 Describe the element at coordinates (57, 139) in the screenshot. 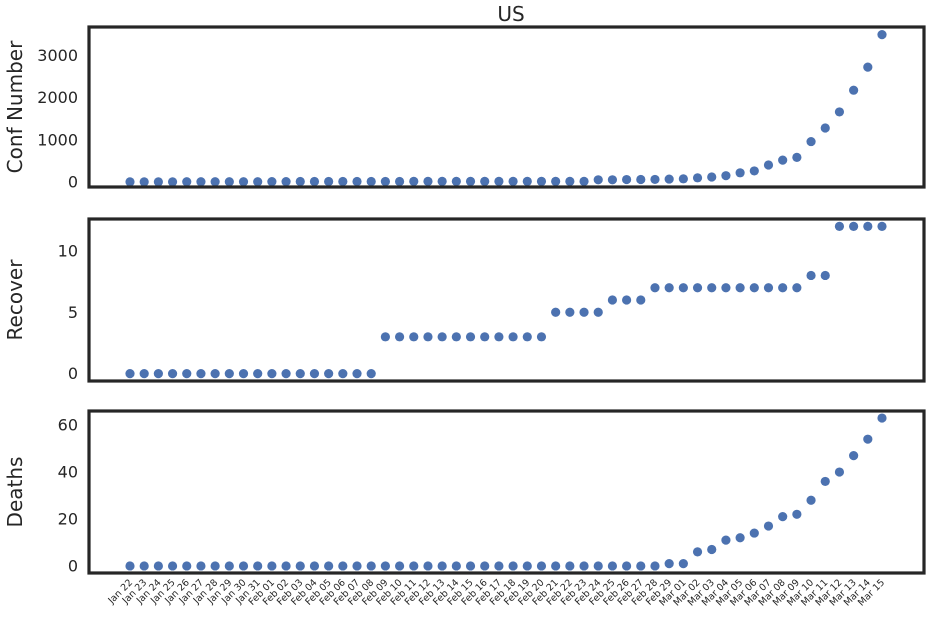

I see `y-tick-label: 1000` at that location.